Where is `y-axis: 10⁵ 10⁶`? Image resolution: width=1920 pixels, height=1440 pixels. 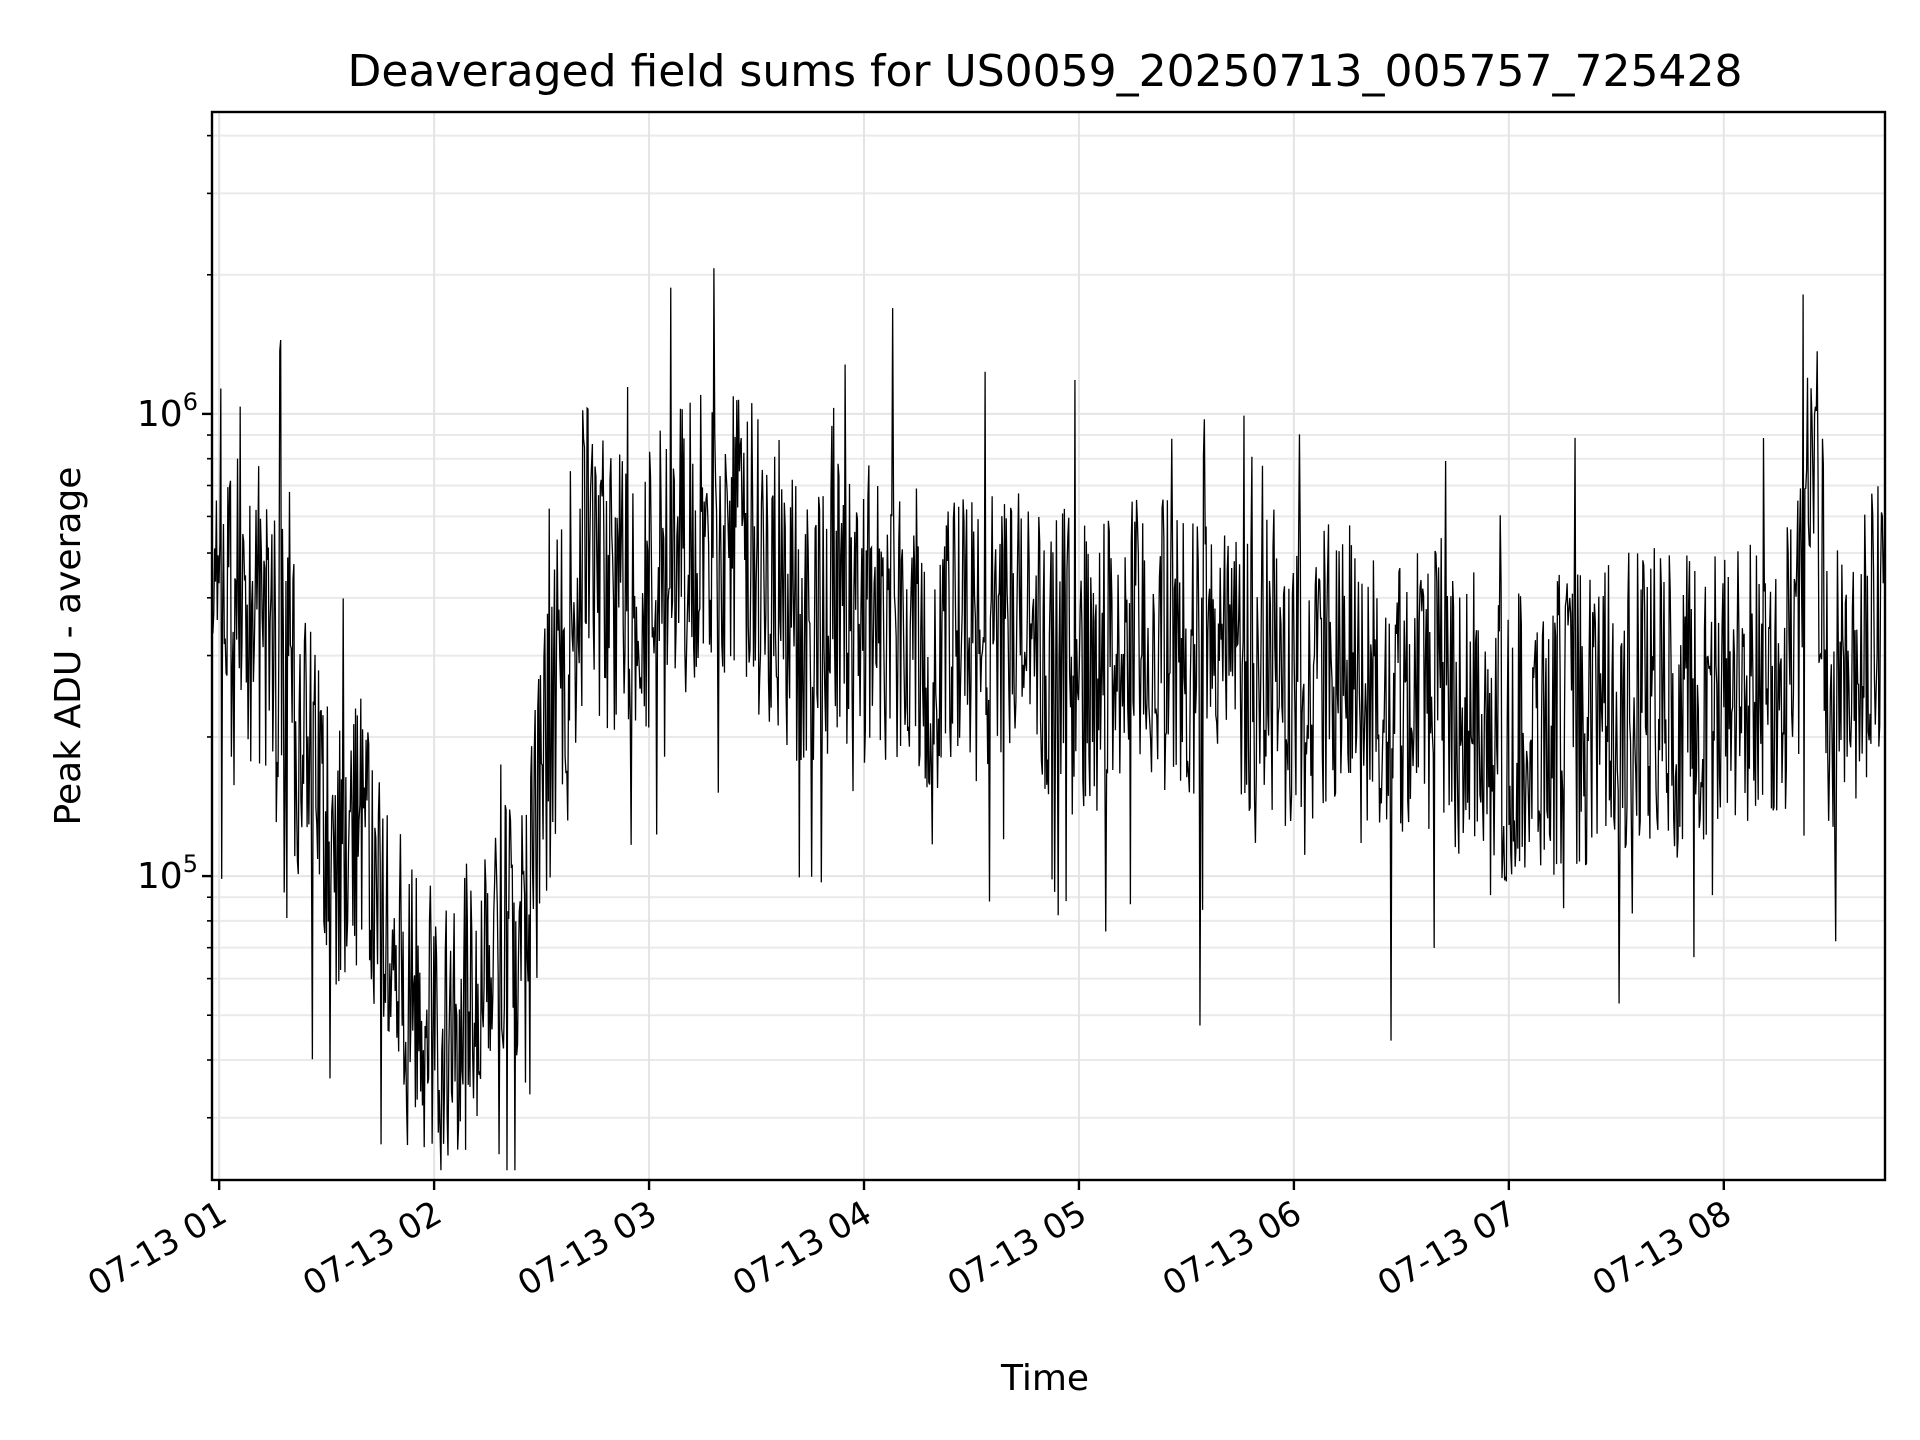 y-axis: 10⁵ 10⁶ is located at coordinates (174, 626).